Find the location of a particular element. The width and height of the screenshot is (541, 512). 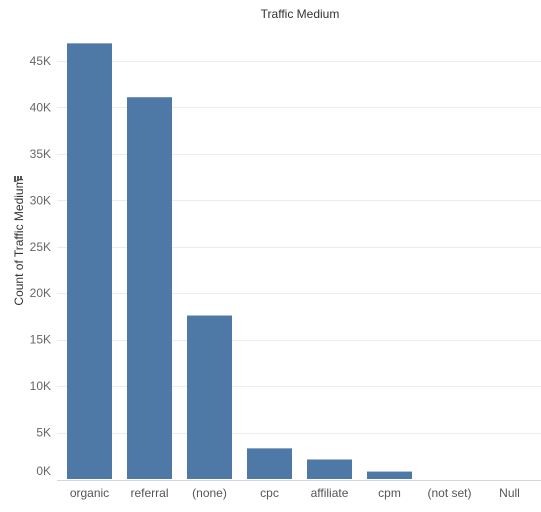

y-axis-title-group: Count of Traffic Medium is located at coordinates (19, 241).